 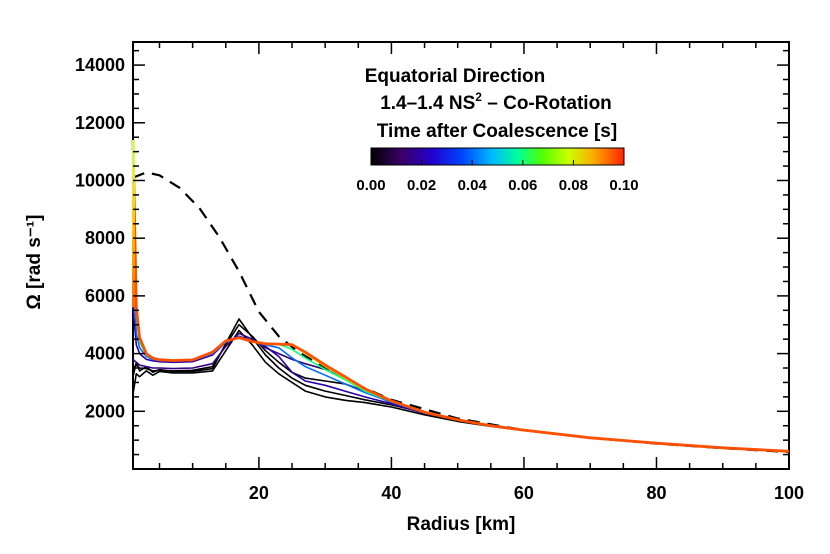 What do you see at coordinates (100, 65) in the screenshot?
I see `y-tick-label: 14000` at bounding box center [100, 65].